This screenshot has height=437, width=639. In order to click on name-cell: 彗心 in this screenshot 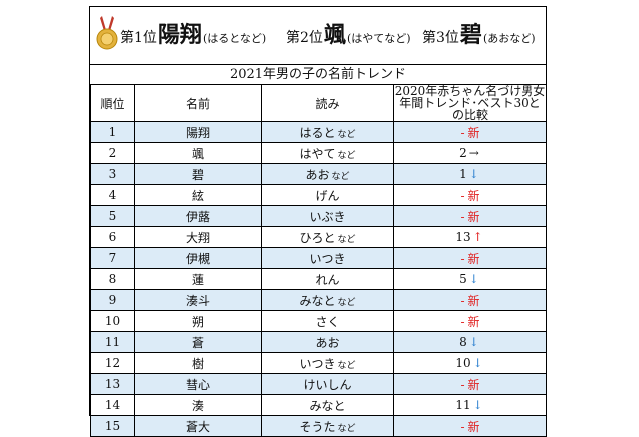, I will do `click(198, 384)`.